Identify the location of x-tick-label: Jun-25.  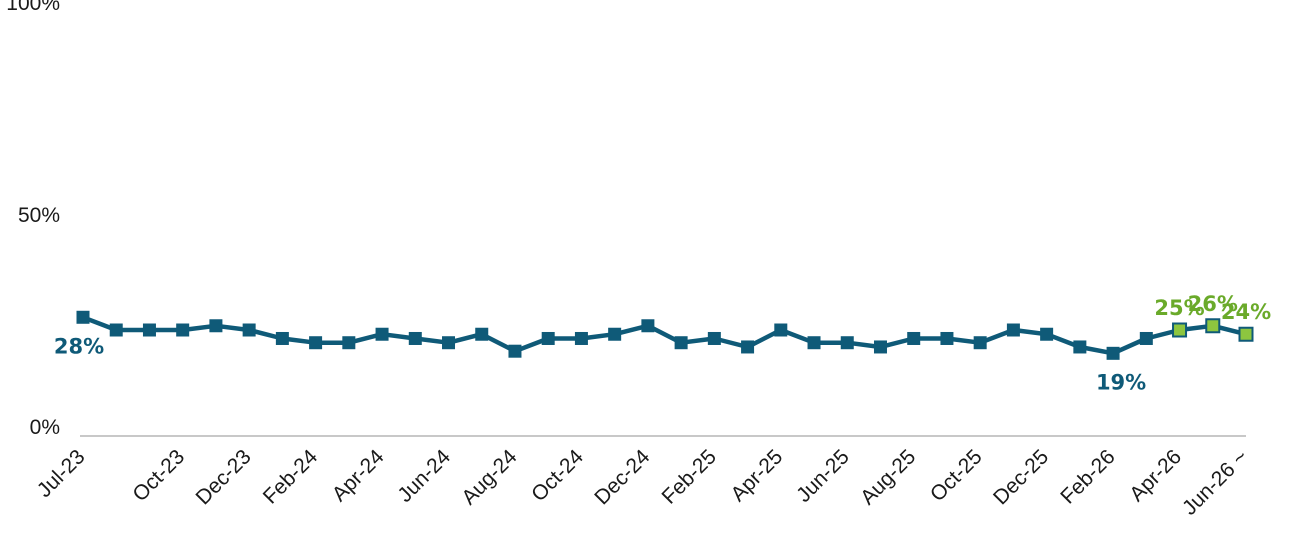
(823, 476).